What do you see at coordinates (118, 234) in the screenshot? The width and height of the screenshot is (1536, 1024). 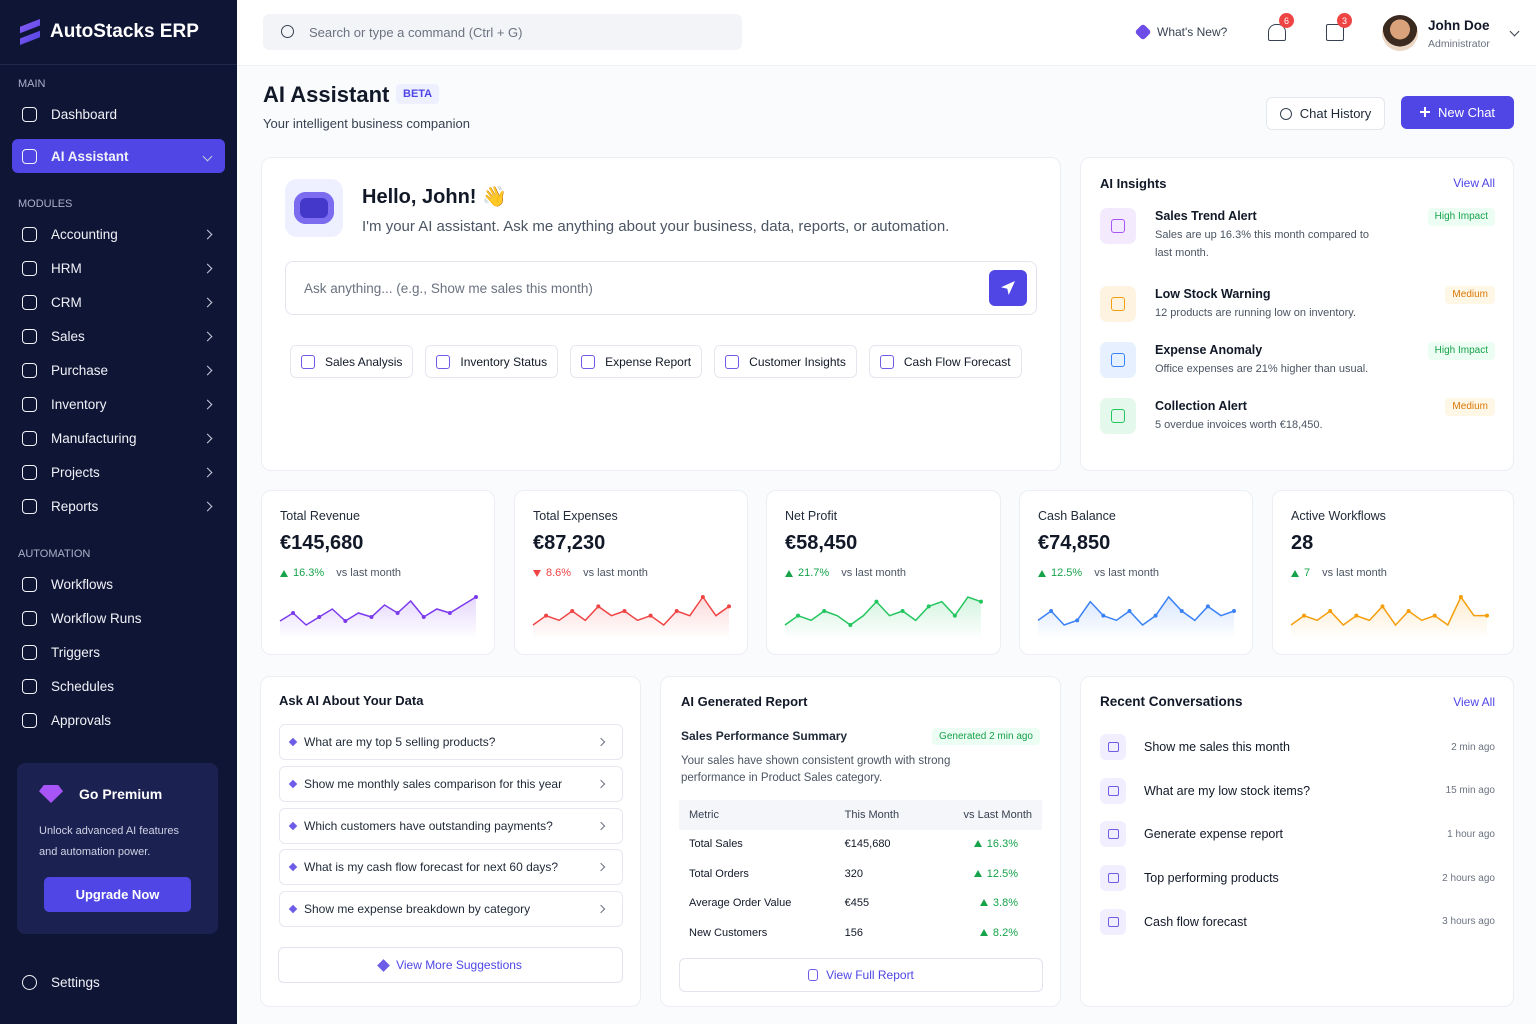 I see `nav-item: Accounting` at bounding box center [118, 234].